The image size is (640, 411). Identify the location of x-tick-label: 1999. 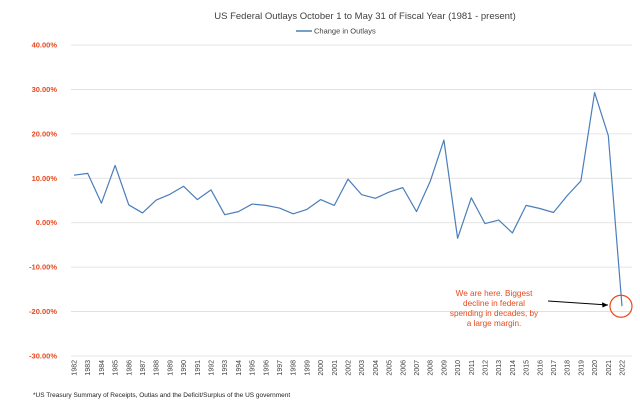
(307, 368).